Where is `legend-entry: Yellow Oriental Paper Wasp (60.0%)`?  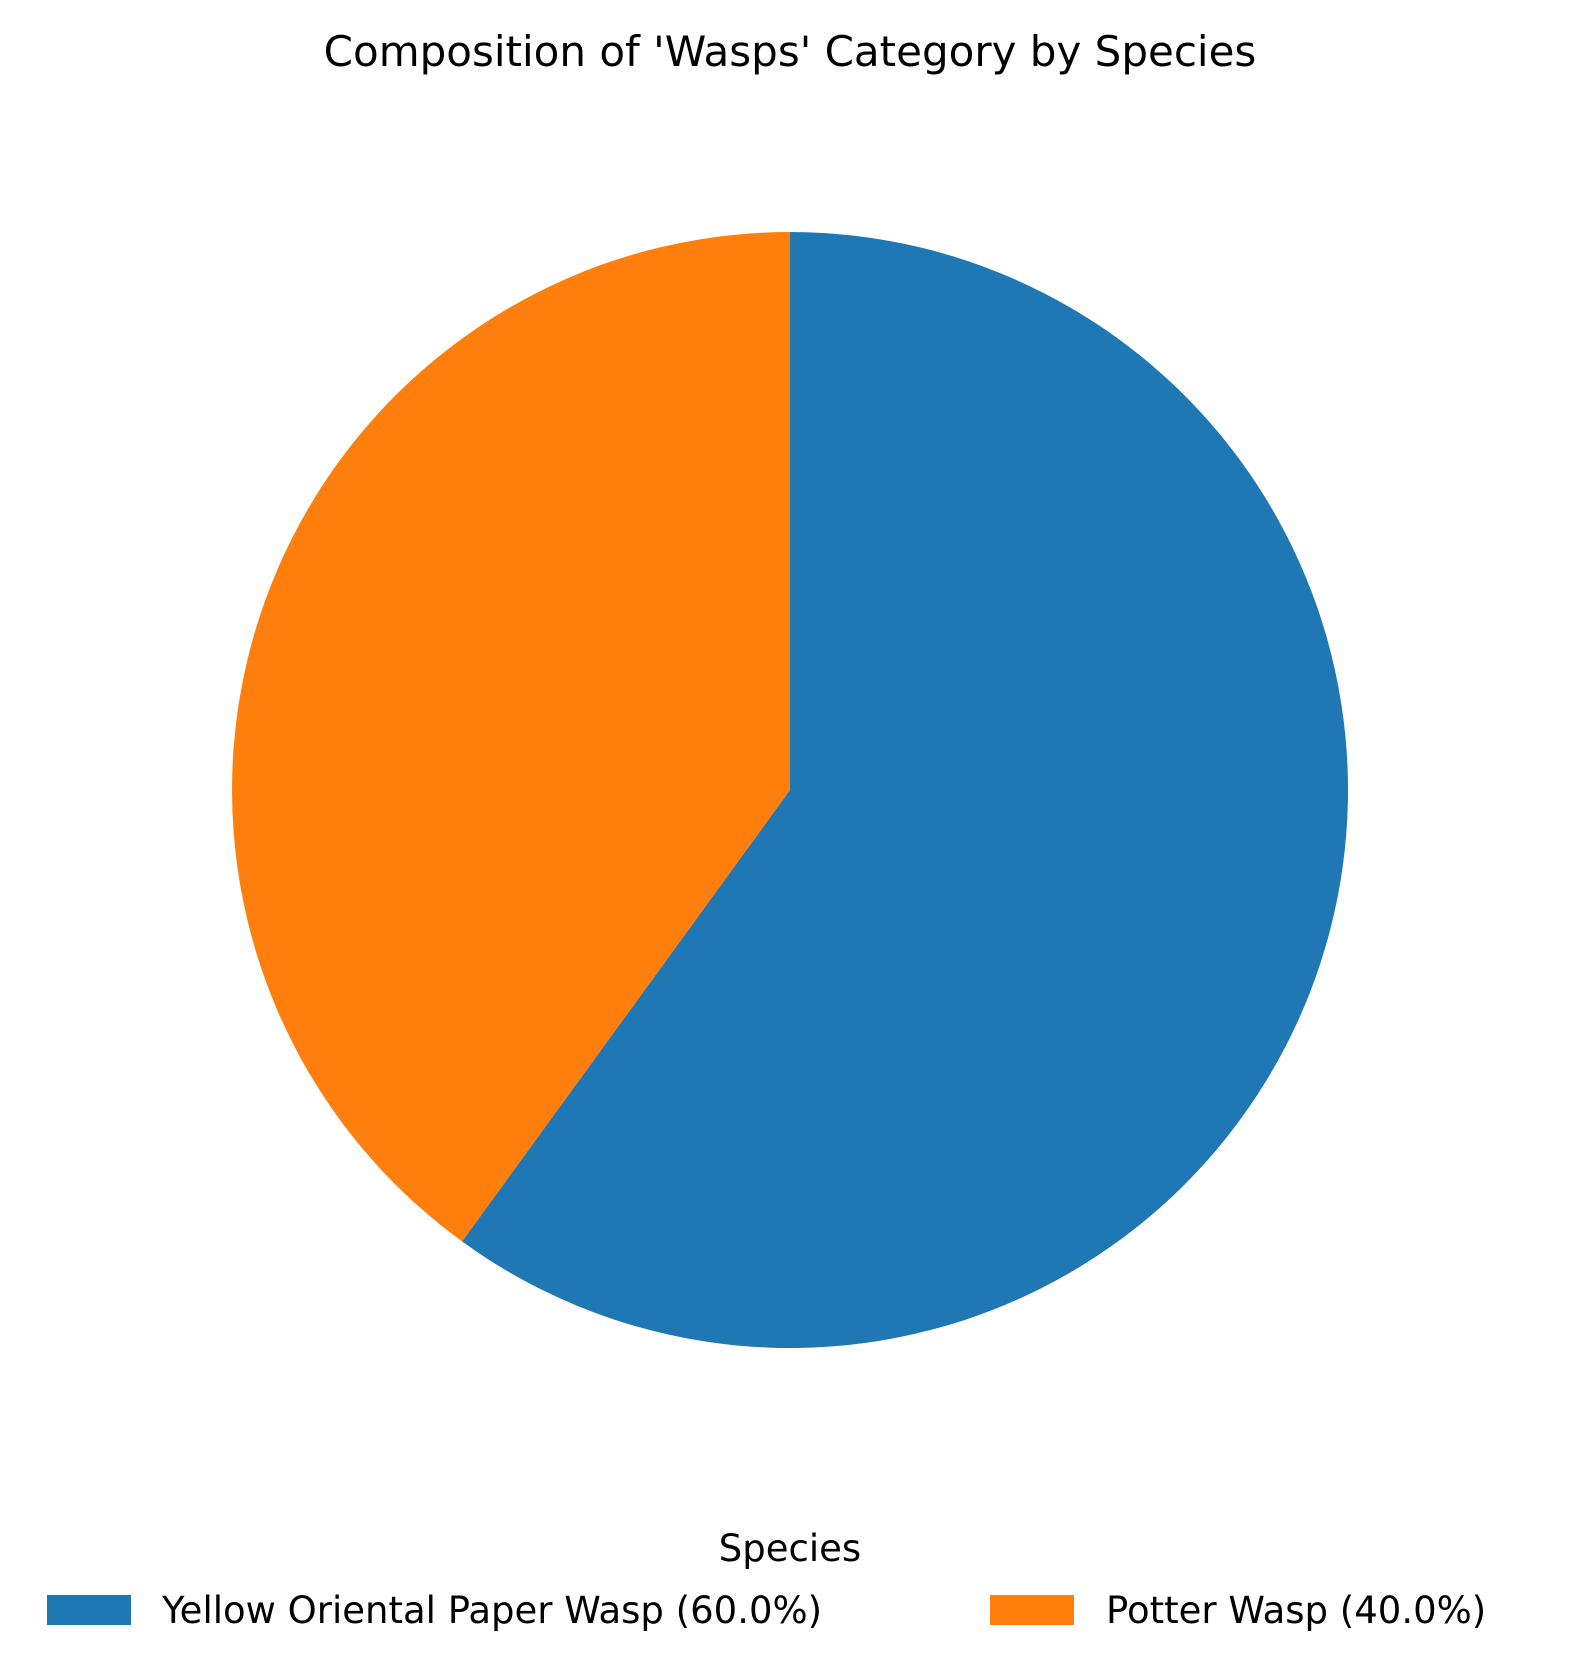 legend-entry: Yellow Oriental Paper Wasp (60.0%) is located at coordinates (434, 1610).